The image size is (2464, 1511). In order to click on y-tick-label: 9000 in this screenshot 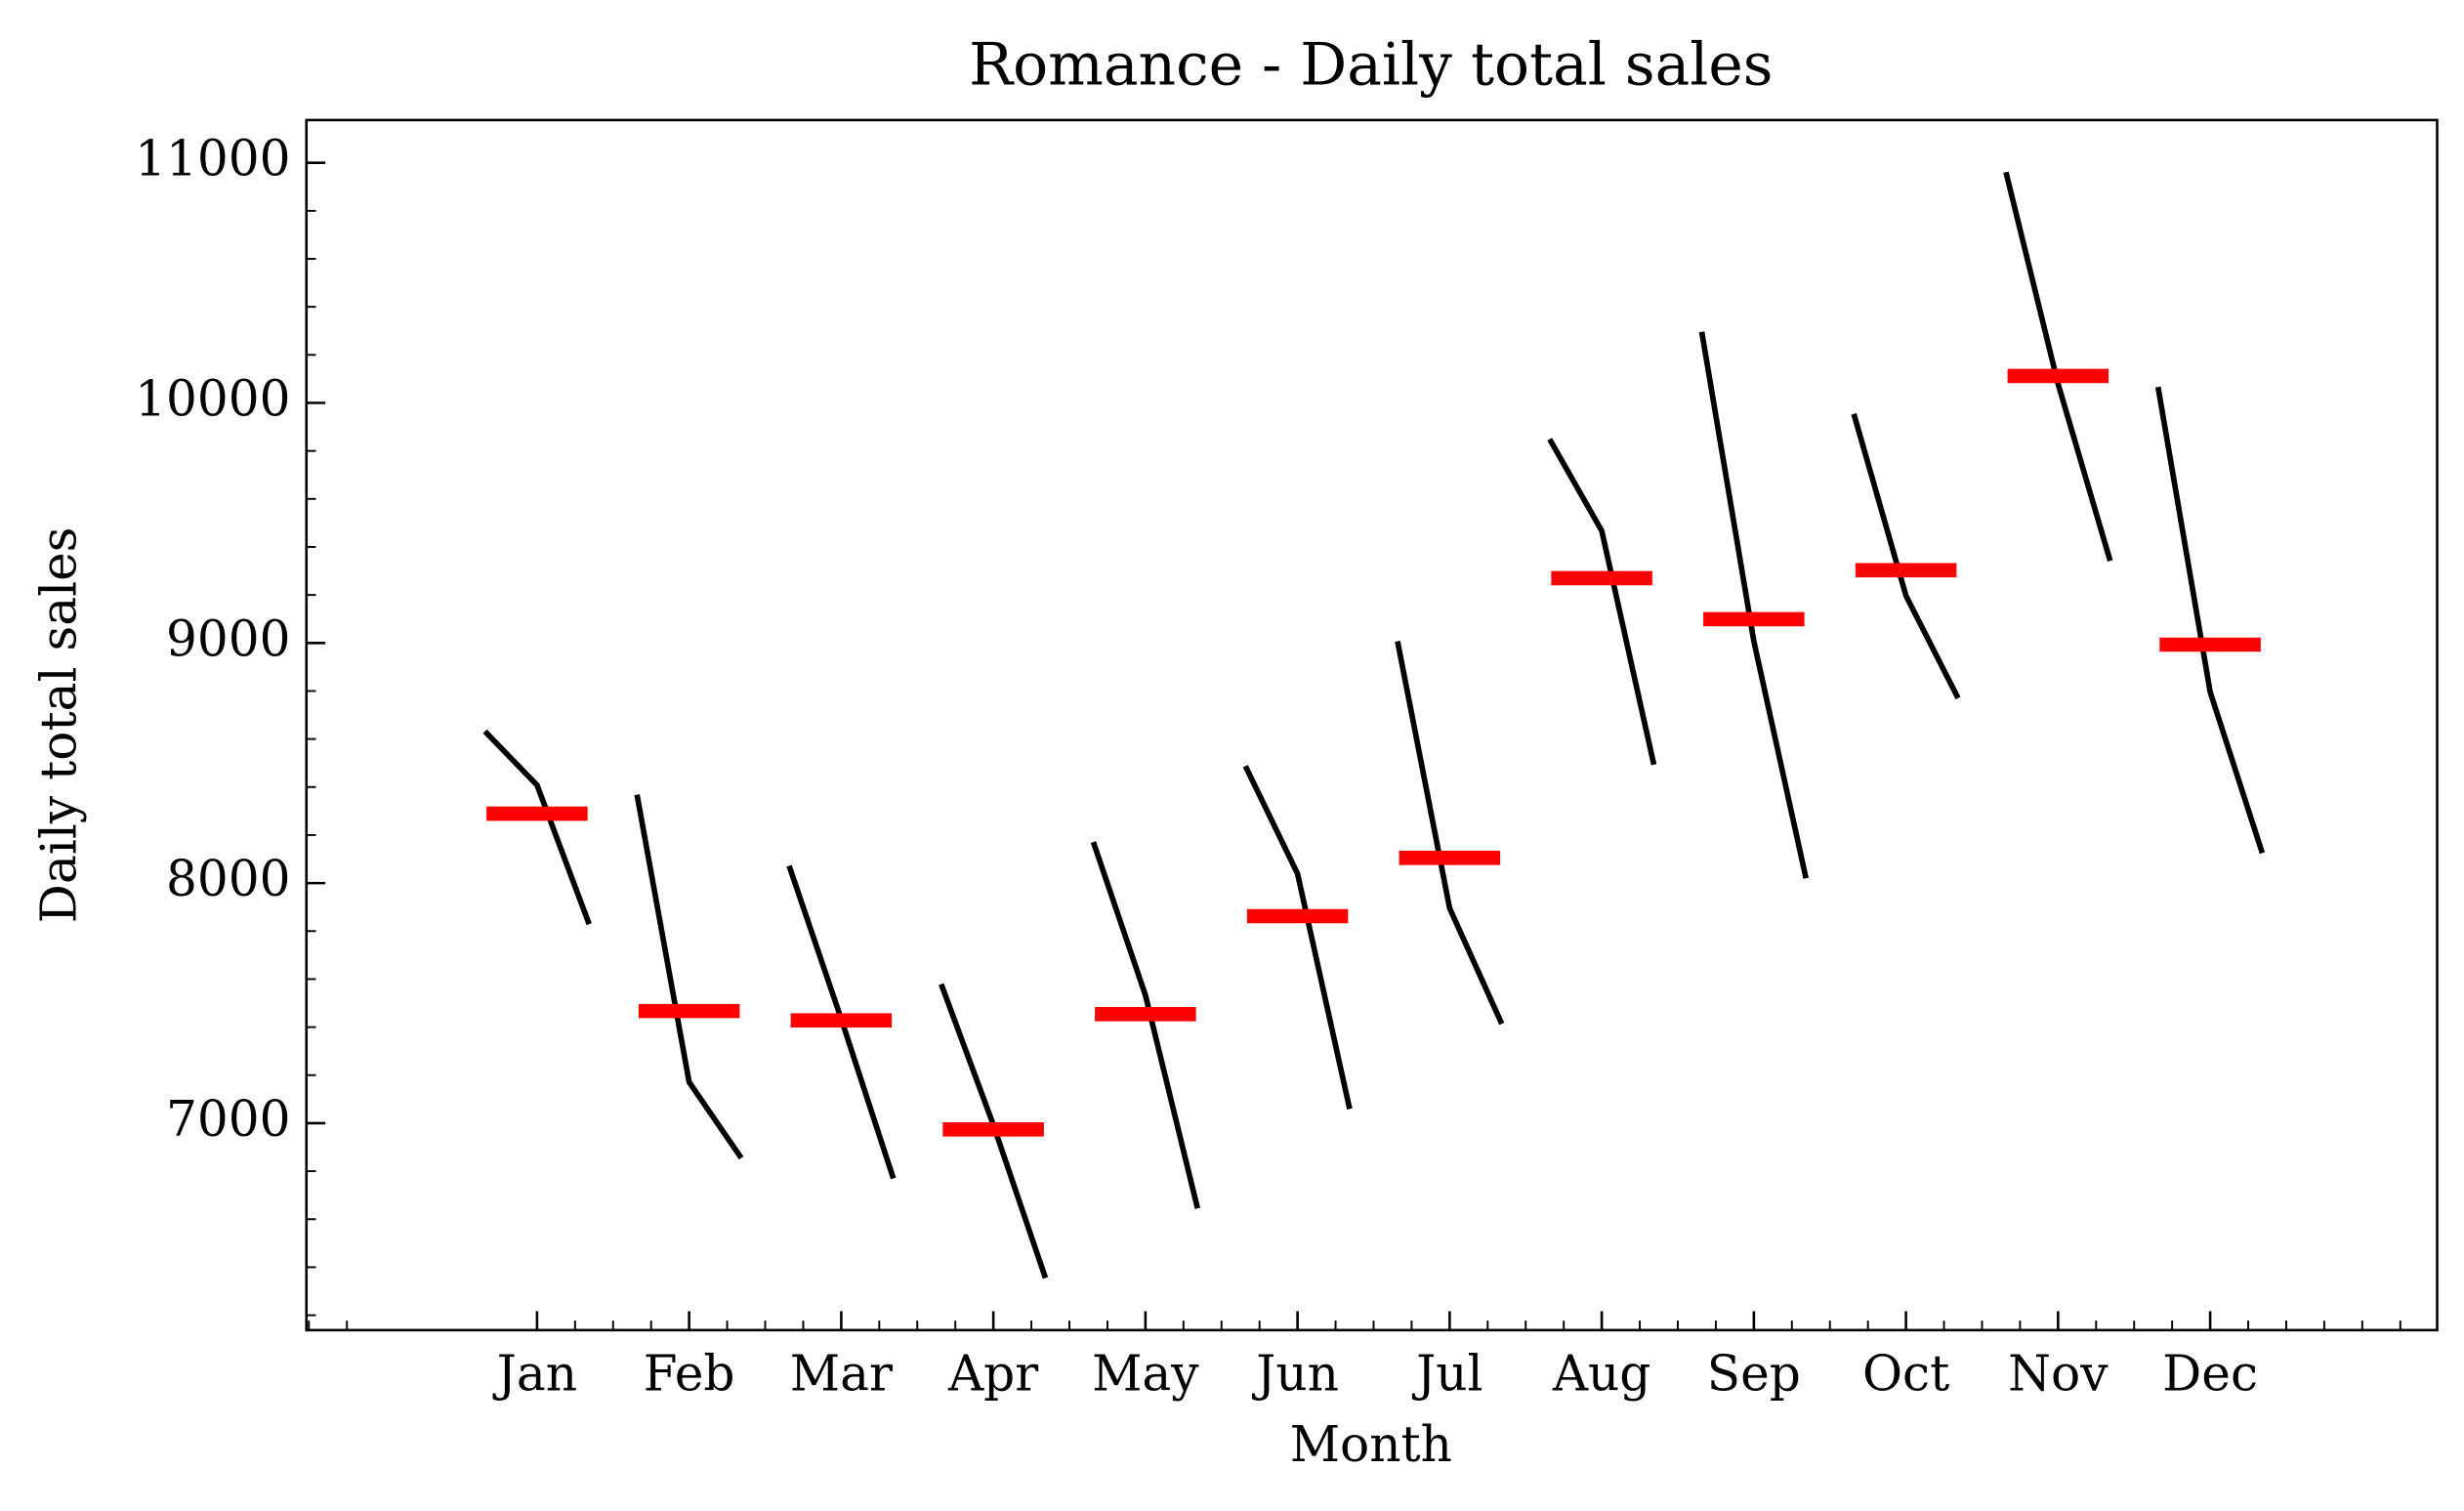, I will do `click(229, 638)`.